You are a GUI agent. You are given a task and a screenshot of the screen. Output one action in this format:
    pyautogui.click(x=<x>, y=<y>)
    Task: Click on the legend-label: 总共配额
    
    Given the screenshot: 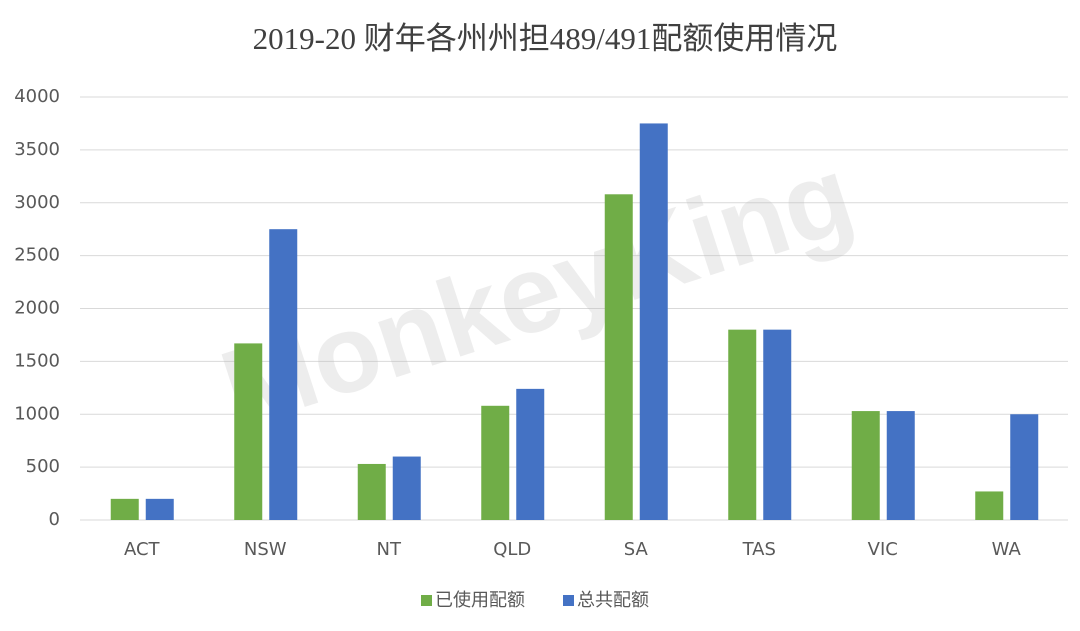 What is the action you would take?
    pyautogui.click(x=613, y=600)
    